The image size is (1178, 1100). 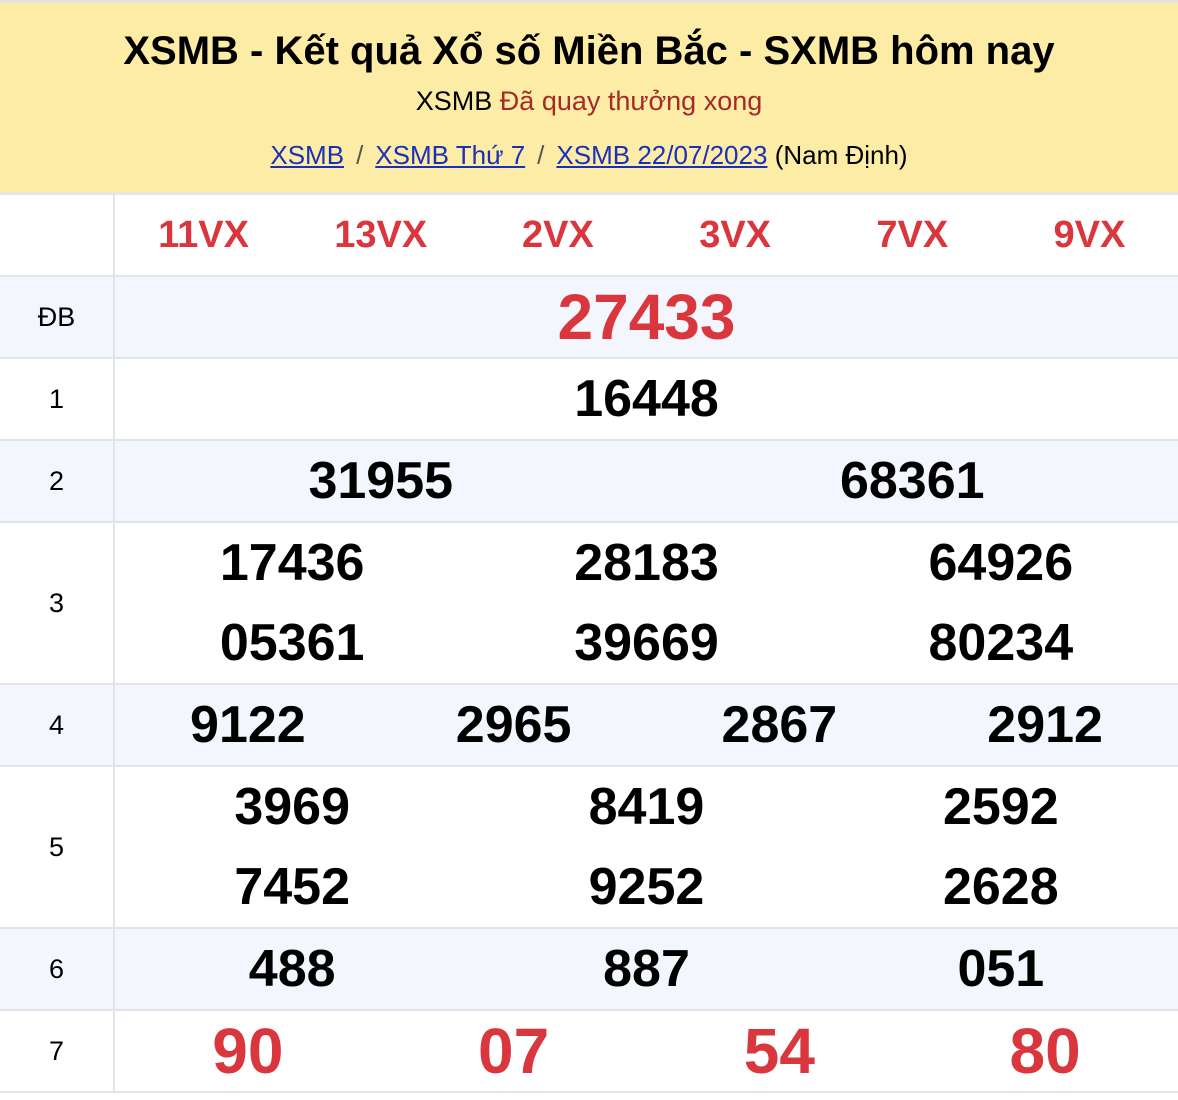 I want to click on prize-row-1: 1 16448, so click(x=589, y=399).